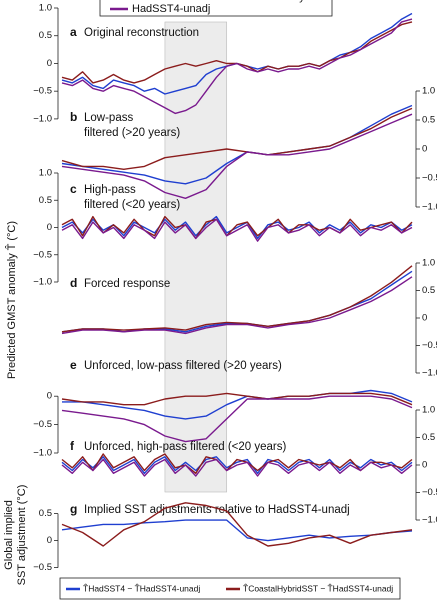 Image resolution: width=437 pixels, height=600 pixels. I want to click on panel-letter: g, so click(73, 509).